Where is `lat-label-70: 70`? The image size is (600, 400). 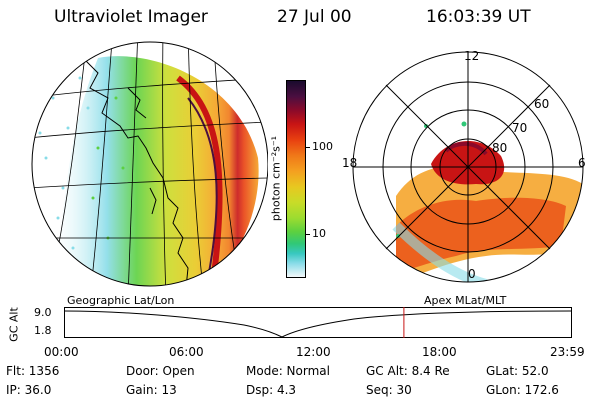
lat-label-70: 70 is located at coordinates (519, 128).